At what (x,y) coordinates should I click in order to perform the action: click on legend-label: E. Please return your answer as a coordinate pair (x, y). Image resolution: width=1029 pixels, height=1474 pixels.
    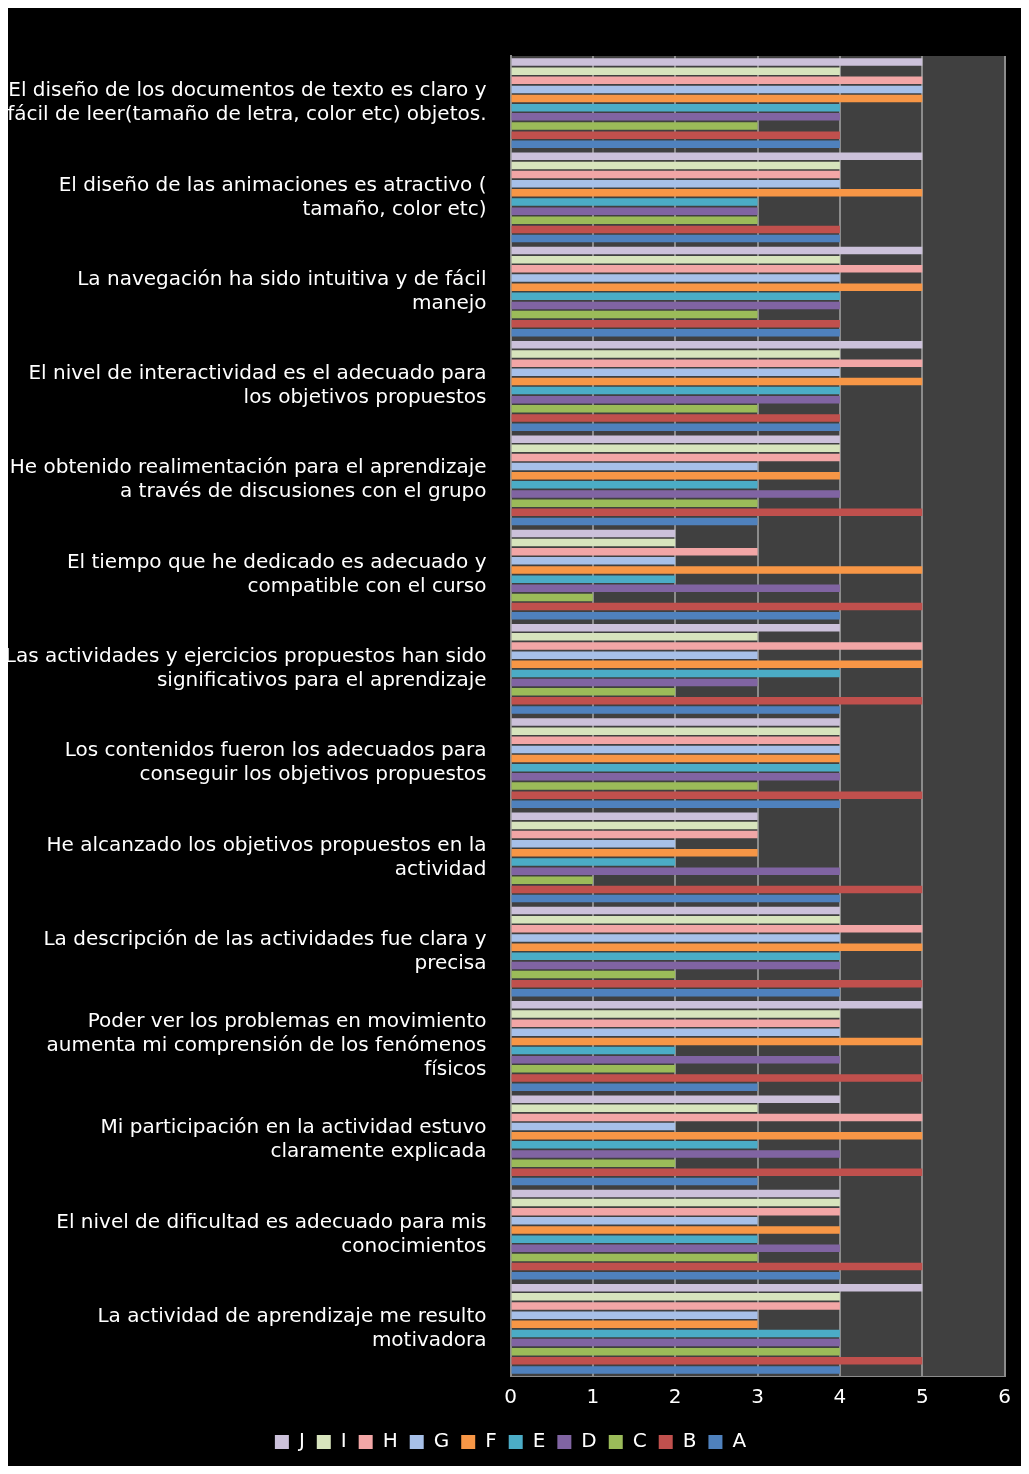
    Looking at the image, I should click on (539, 1440).